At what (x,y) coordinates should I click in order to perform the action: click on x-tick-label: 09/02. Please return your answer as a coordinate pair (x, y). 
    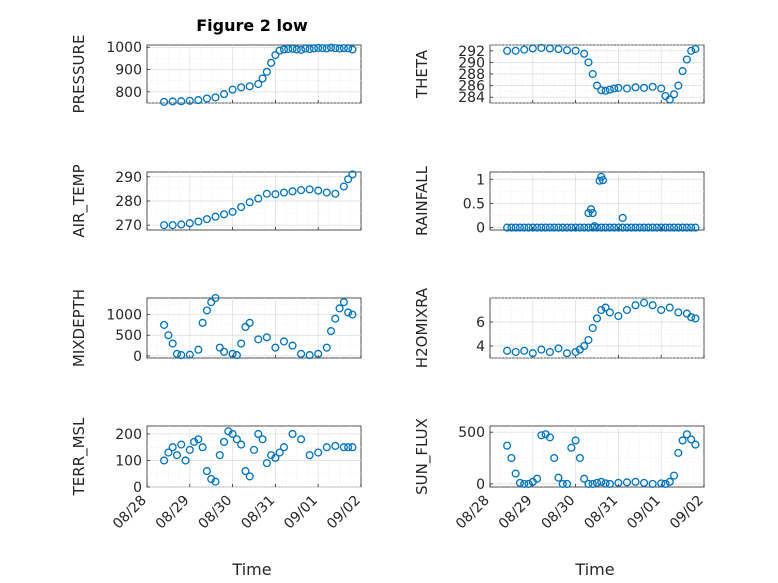
    Looking at the image, I should click on (344, 513).